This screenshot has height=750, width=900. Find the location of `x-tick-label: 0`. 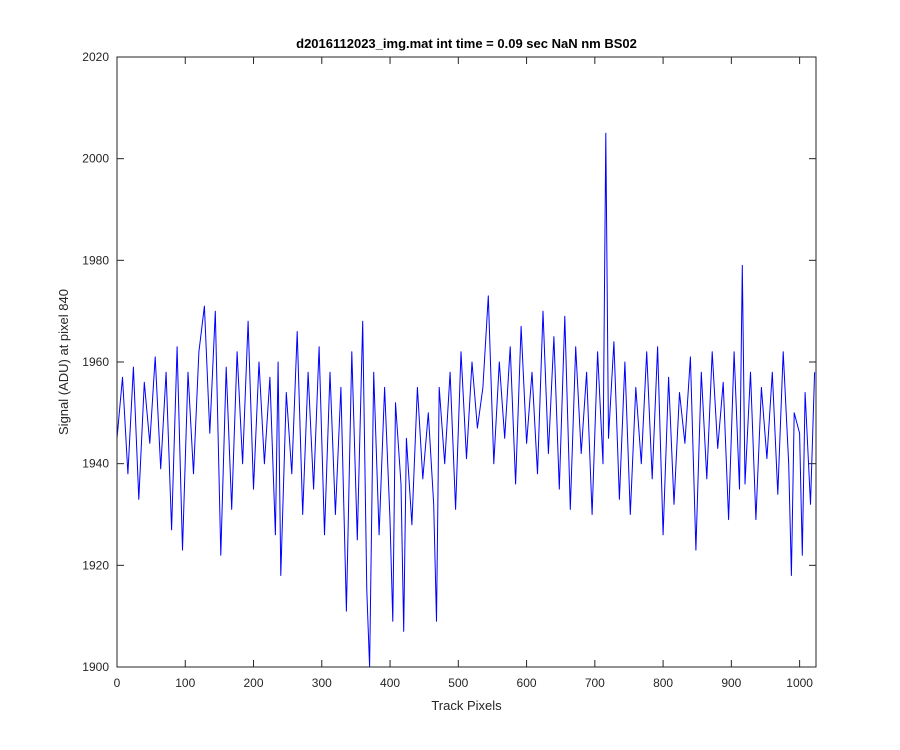

x-tick-label: 0 is located at coordinates (117, 683).